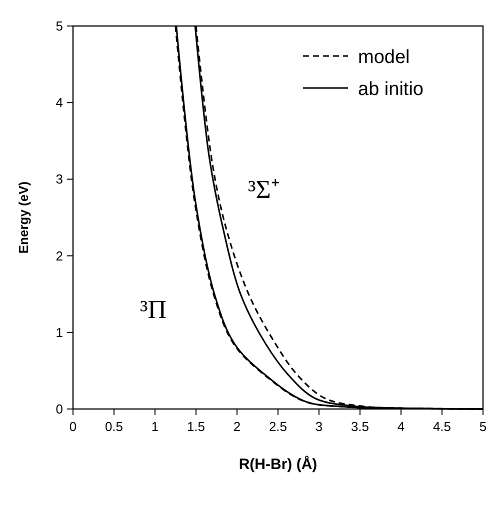 The height and width of the screenshot is (509, 499). Describe the element at coordinates (59, 102) in the screenshot. I see `y-tick-label: 4` at that location.